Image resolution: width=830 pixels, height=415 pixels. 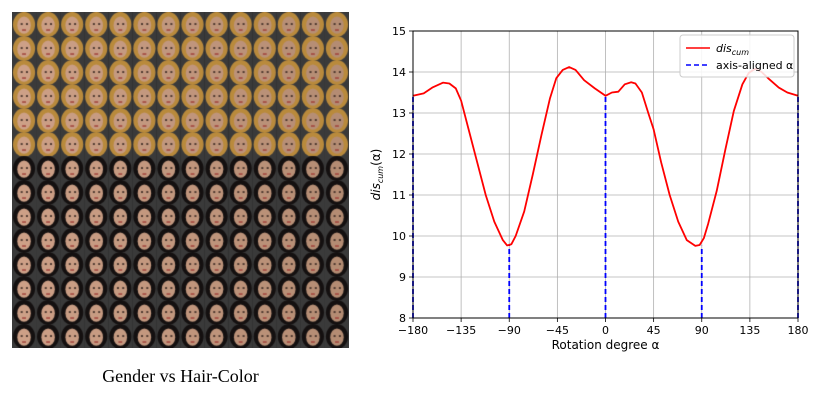 I want to click on y-tick-label: 13, so click(x=399, y=113).